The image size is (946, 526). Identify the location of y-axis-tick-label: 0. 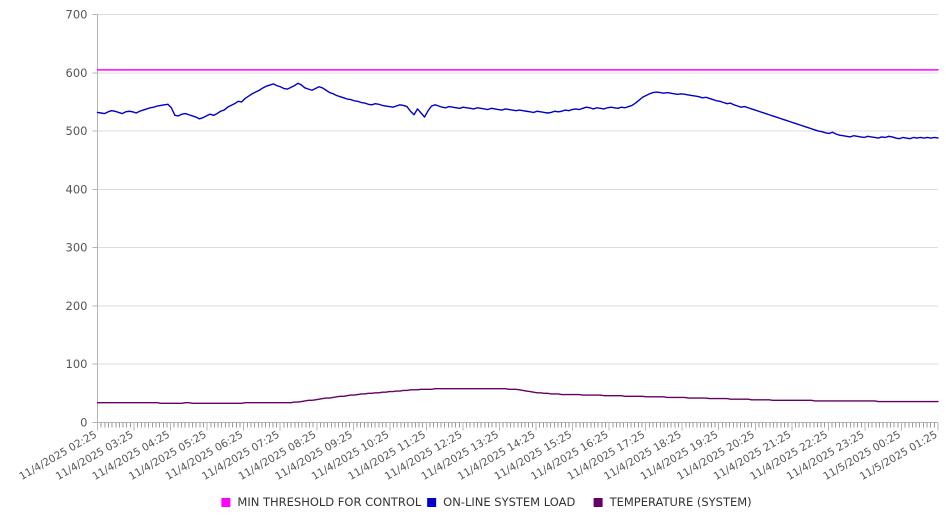
(83, 423).